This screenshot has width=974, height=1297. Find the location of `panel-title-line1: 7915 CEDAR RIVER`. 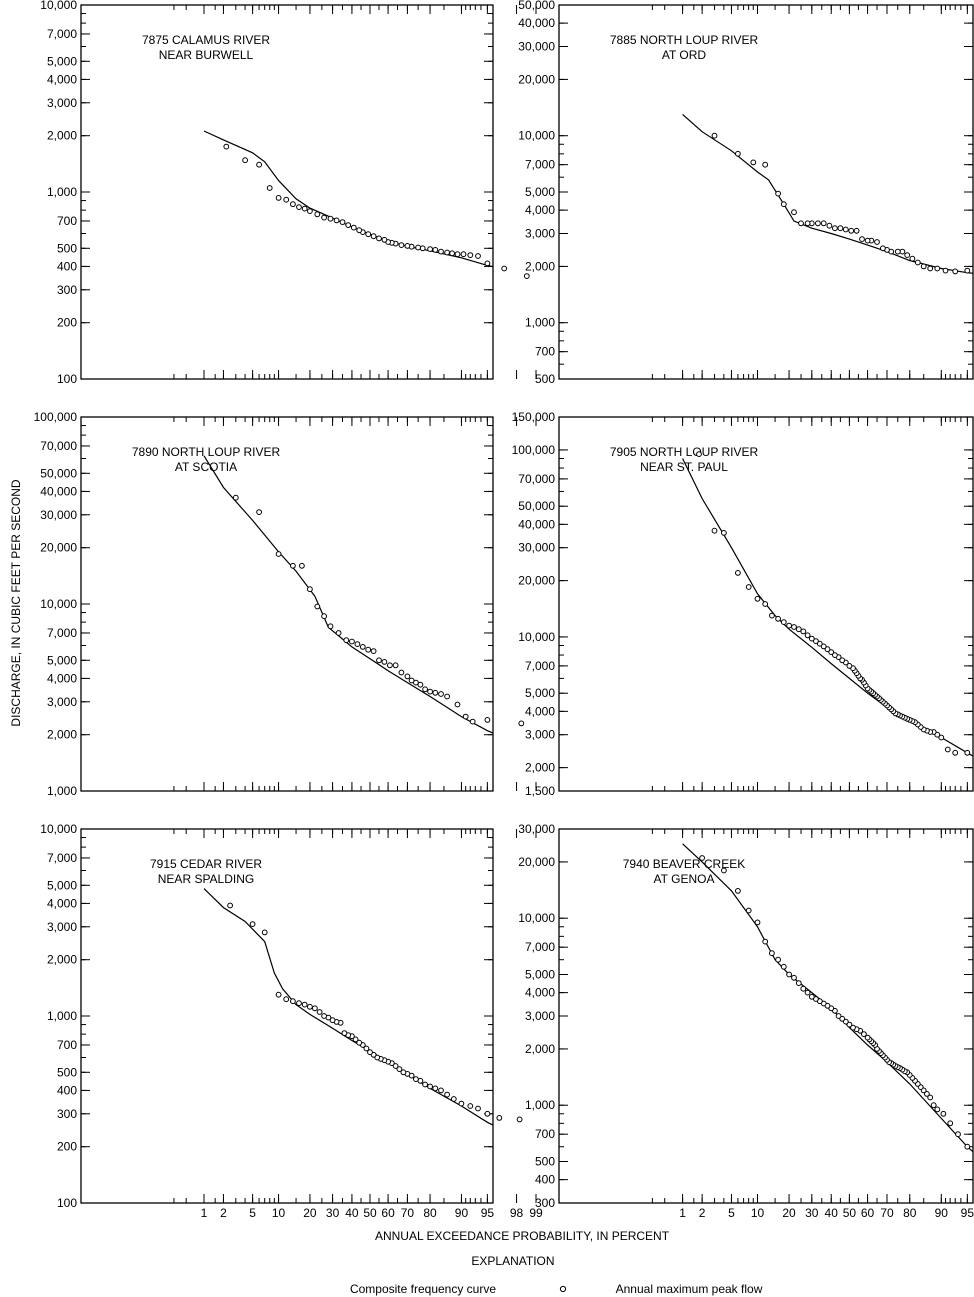

panel-title-line1: 7915 CEDAR RIVER is located at coordinates (206, 864).